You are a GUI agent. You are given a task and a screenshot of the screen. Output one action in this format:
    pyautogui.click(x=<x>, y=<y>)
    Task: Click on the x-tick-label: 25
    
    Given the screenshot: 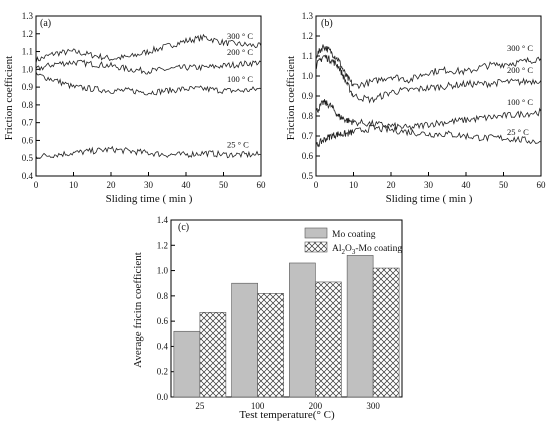 What is the action you would take?
    pyautogui.click(x=200, y=406)
    